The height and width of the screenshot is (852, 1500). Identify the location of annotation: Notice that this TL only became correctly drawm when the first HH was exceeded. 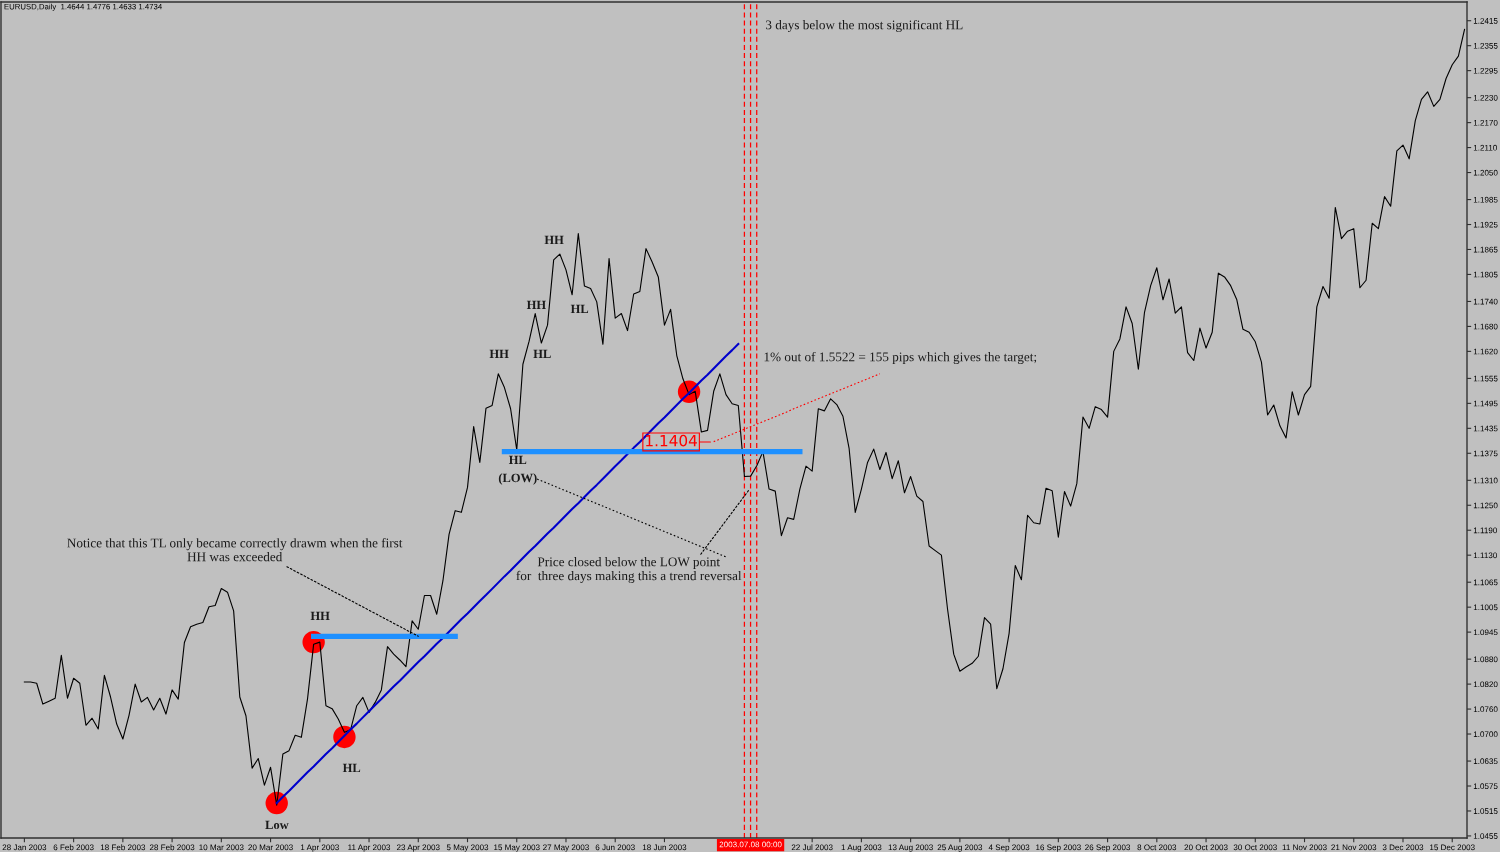
(235, 550).